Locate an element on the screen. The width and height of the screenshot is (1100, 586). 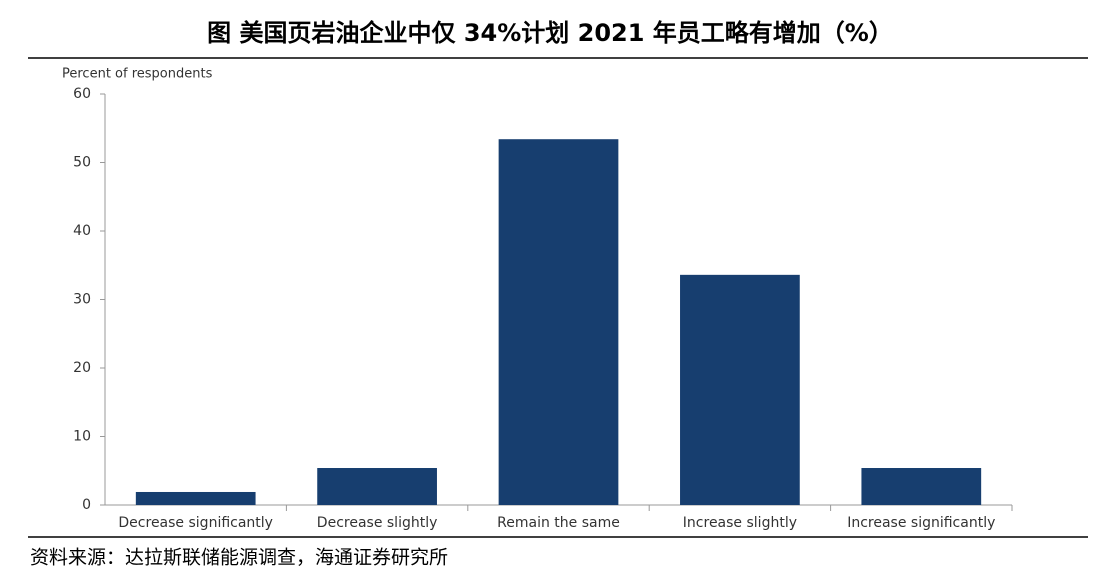
x-tick-label: Increase slightly is located at coordinates (740, 523).